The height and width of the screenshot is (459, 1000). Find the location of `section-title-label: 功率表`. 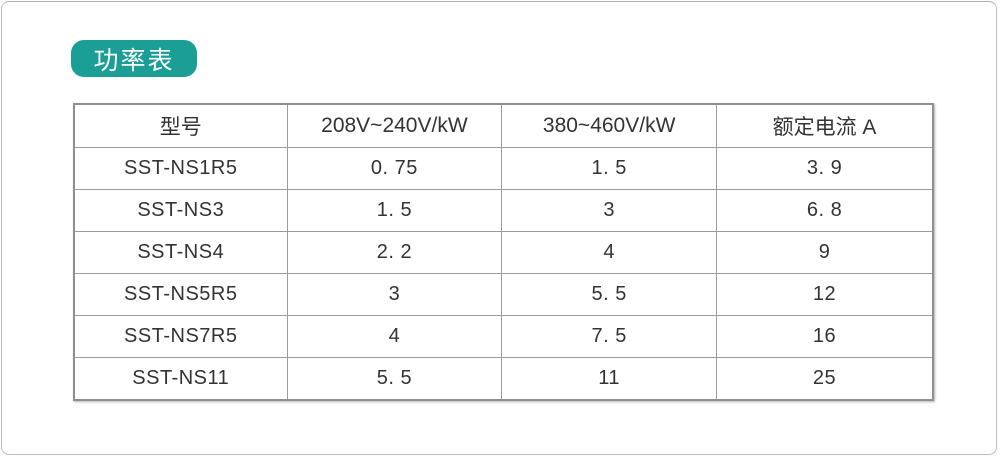

section-title-label: 功率表 is located at coordinates (134, 60).